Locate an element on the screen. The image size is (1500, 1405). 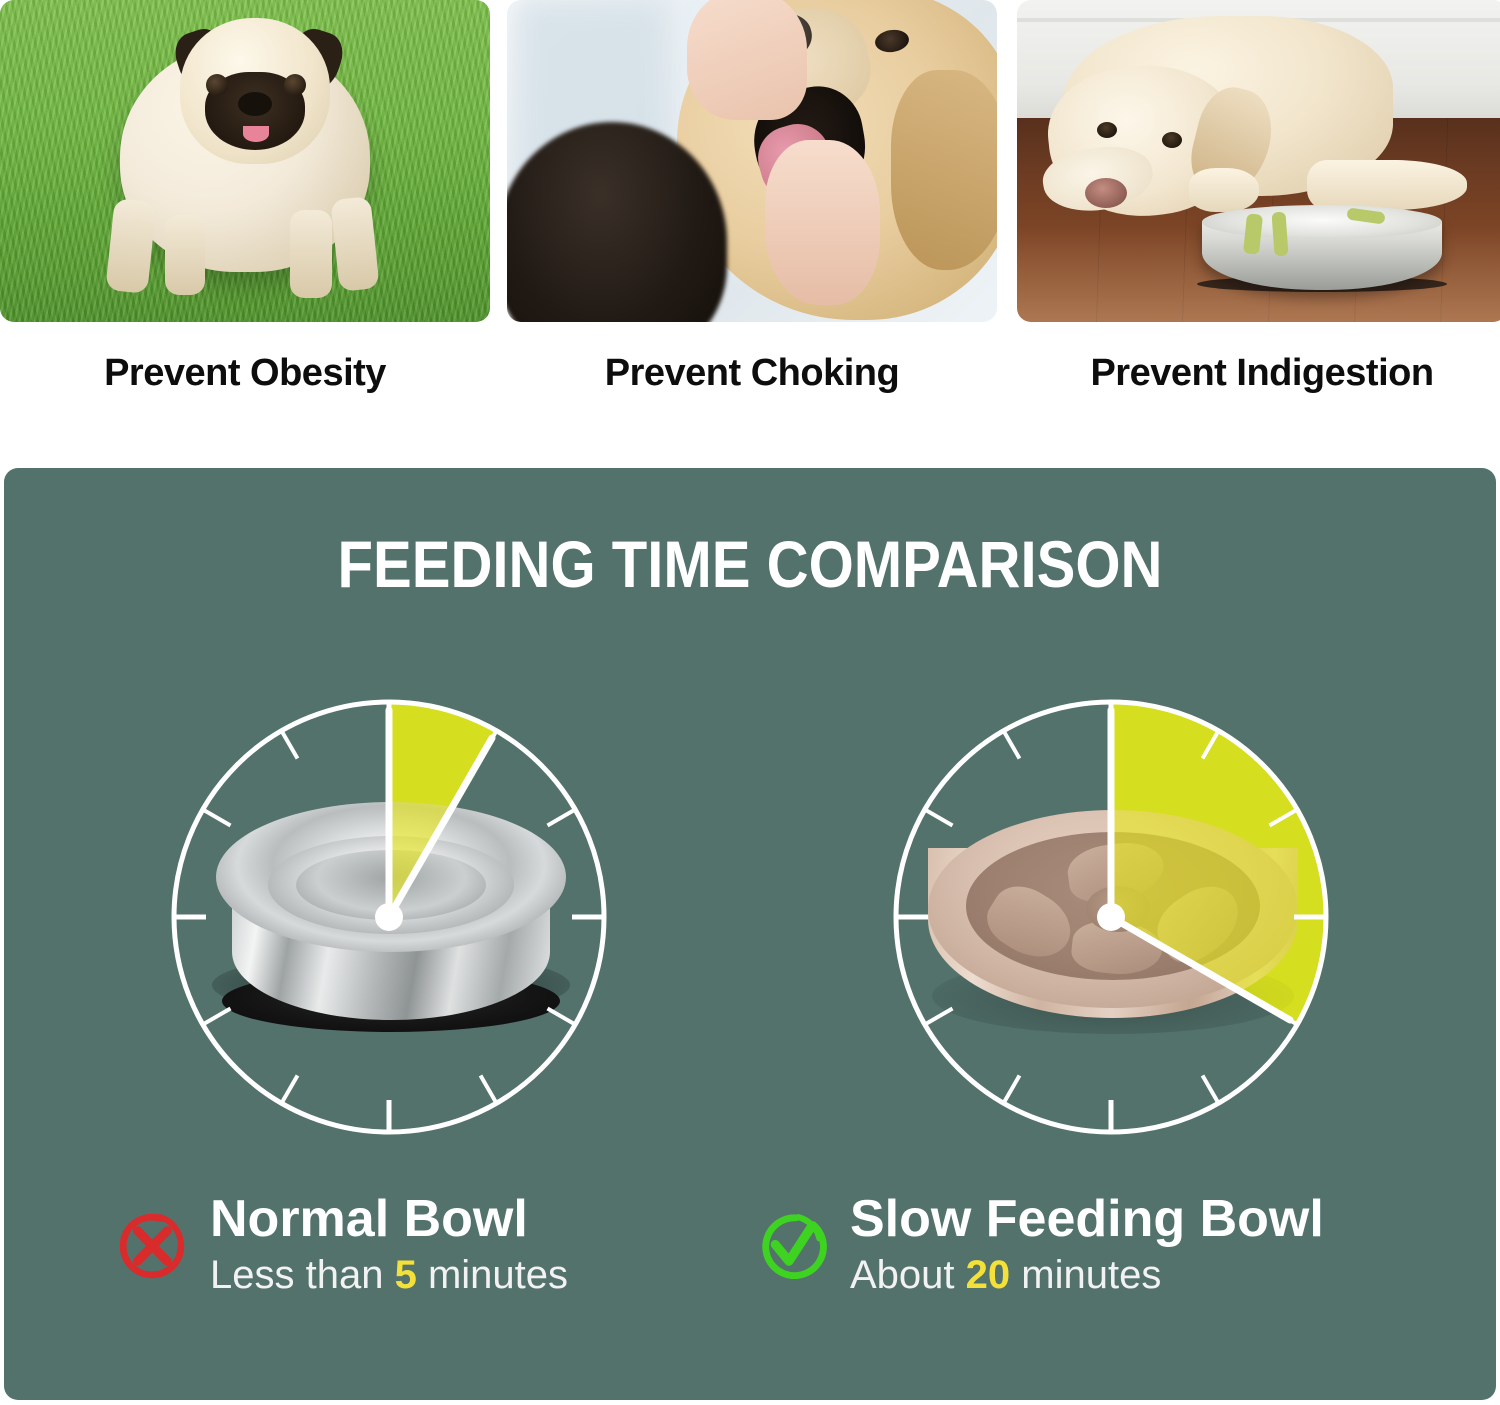
comparison-subtitle: Less than 5 minutes is located at coordinates (389, 1275).